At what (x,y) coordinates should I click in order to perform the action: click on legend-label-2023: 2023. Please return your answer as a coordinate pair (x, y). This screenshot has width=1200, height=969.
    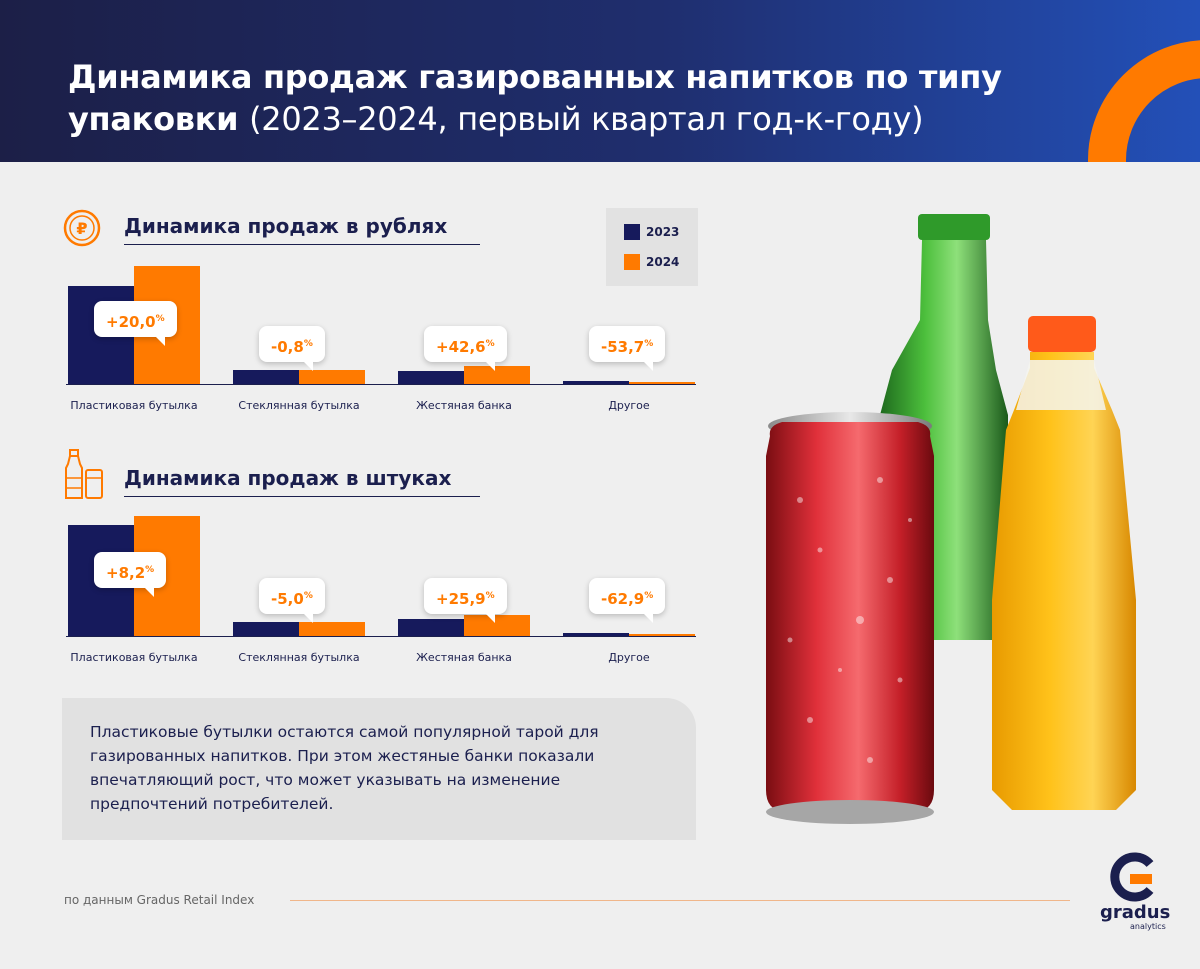
    Looking at the image, I should click on (663, 232).